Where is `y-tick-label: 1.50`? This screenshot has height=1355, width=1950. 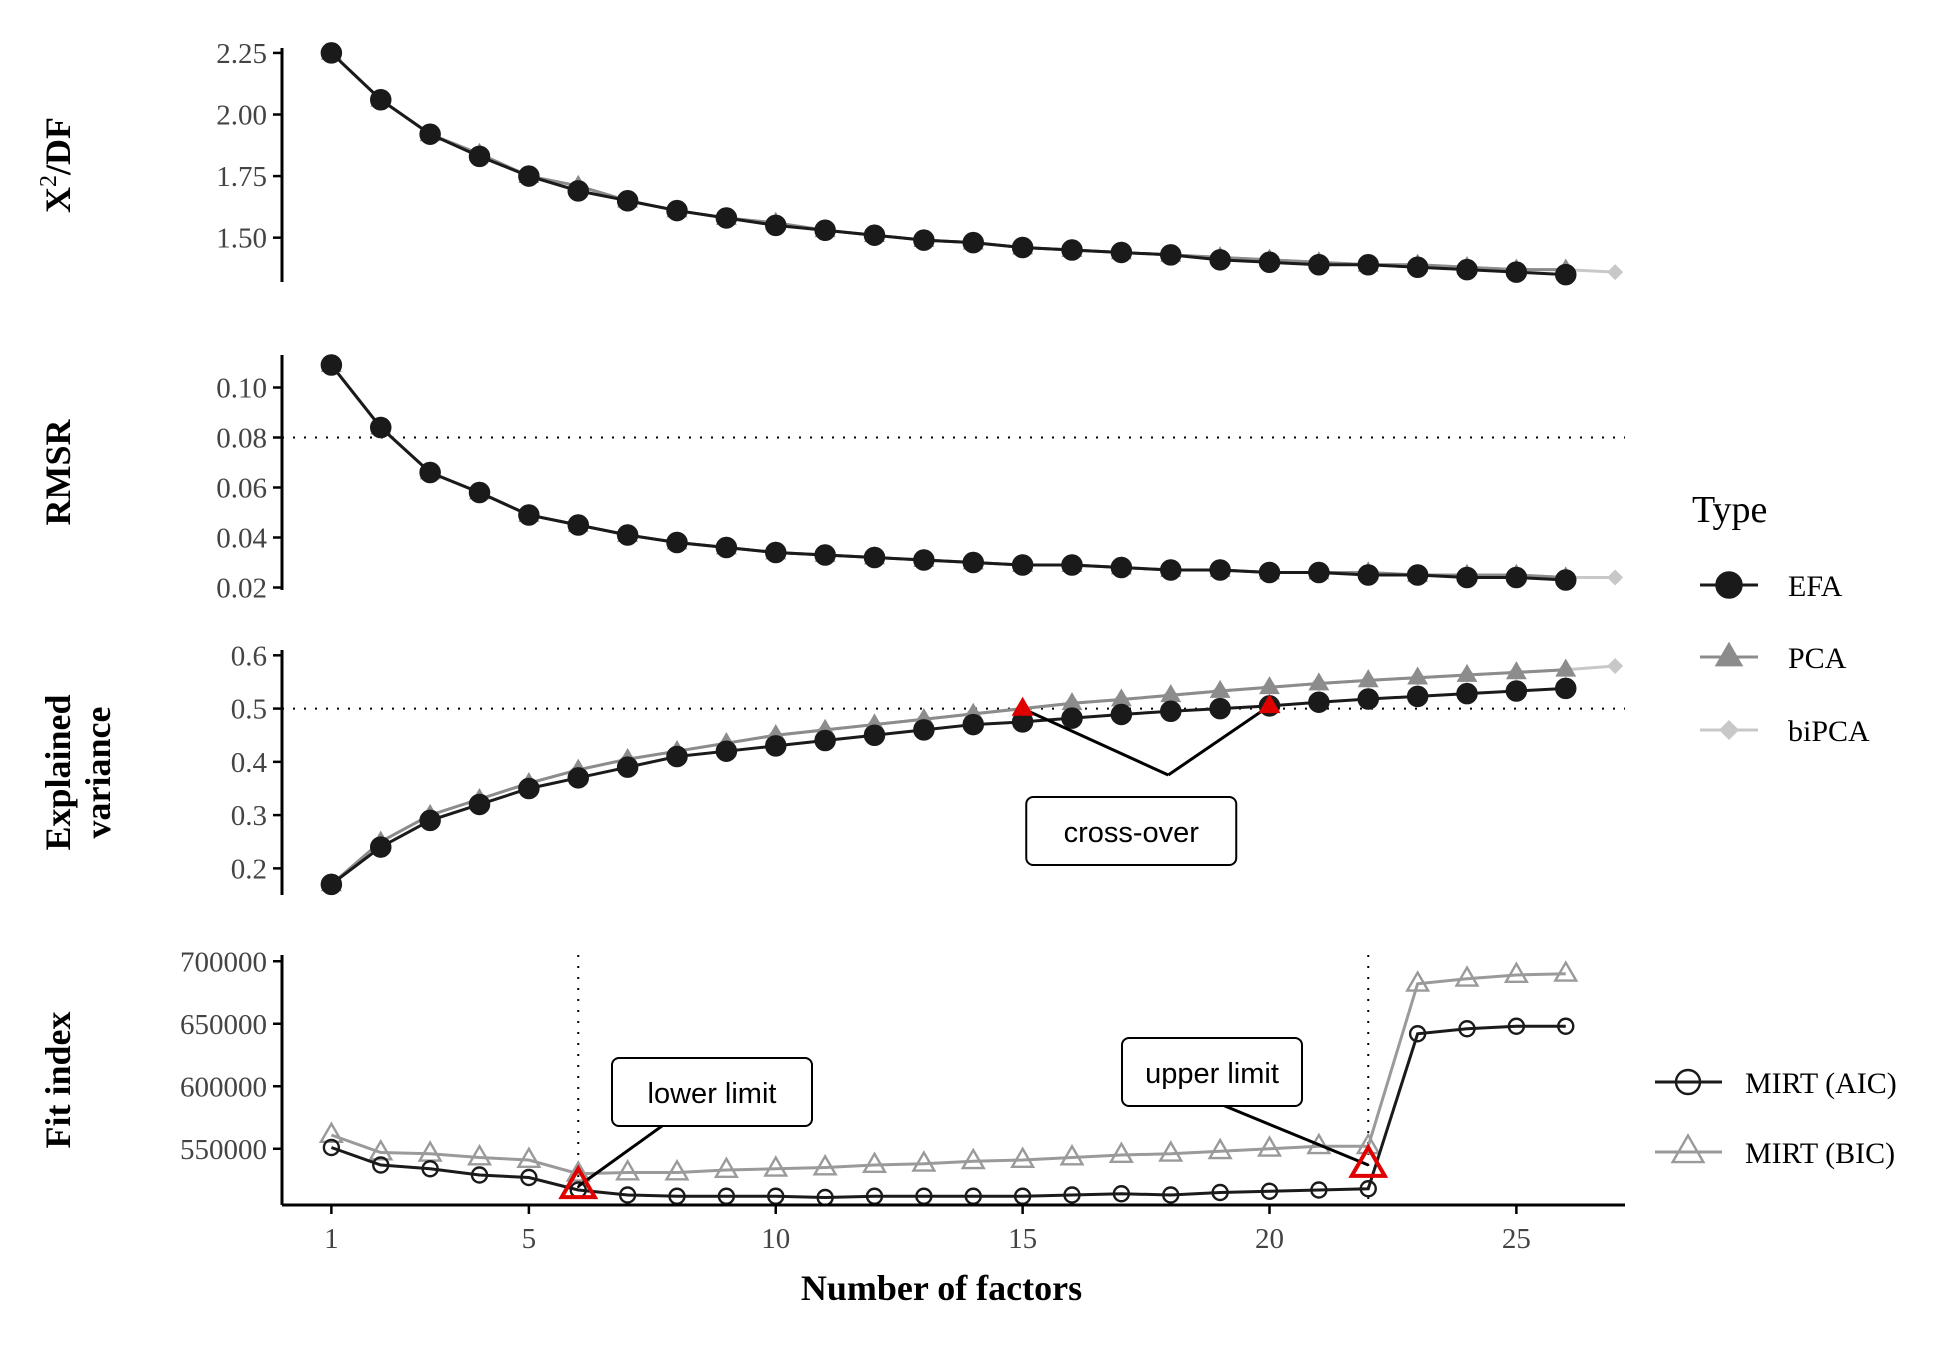
y-tick-label: 1.50 is located at coordinates (241, 239).